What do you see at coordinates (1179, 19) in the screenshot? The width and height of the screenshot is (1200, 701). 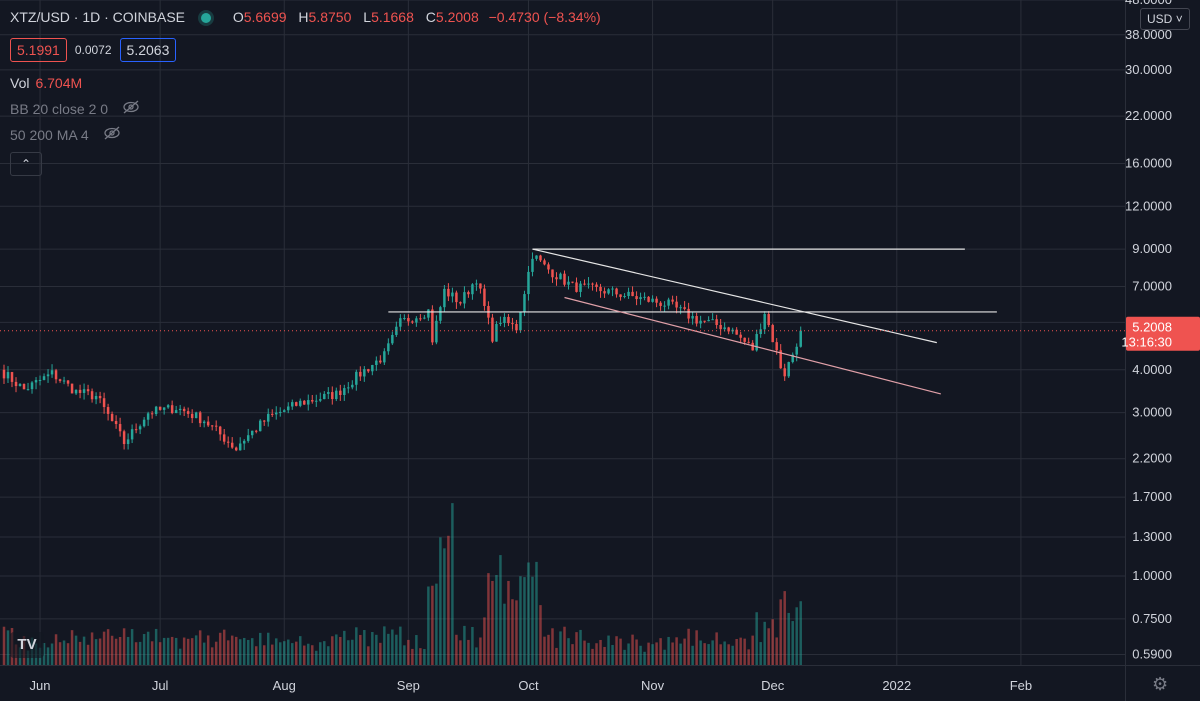 I see `chevron-down-icon: ˅` at bounding box center [1179, 19].